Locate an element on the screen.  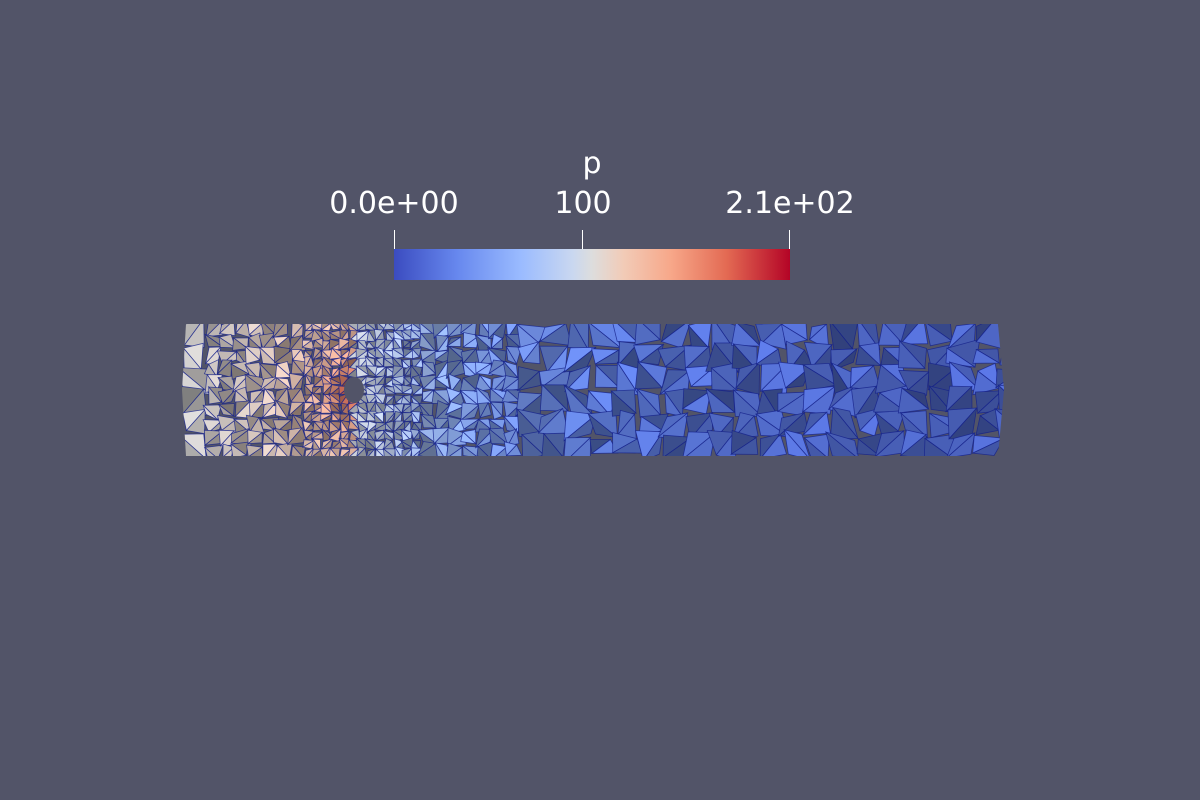
legend-tick-max-mark is located at coordinates (789, 239).